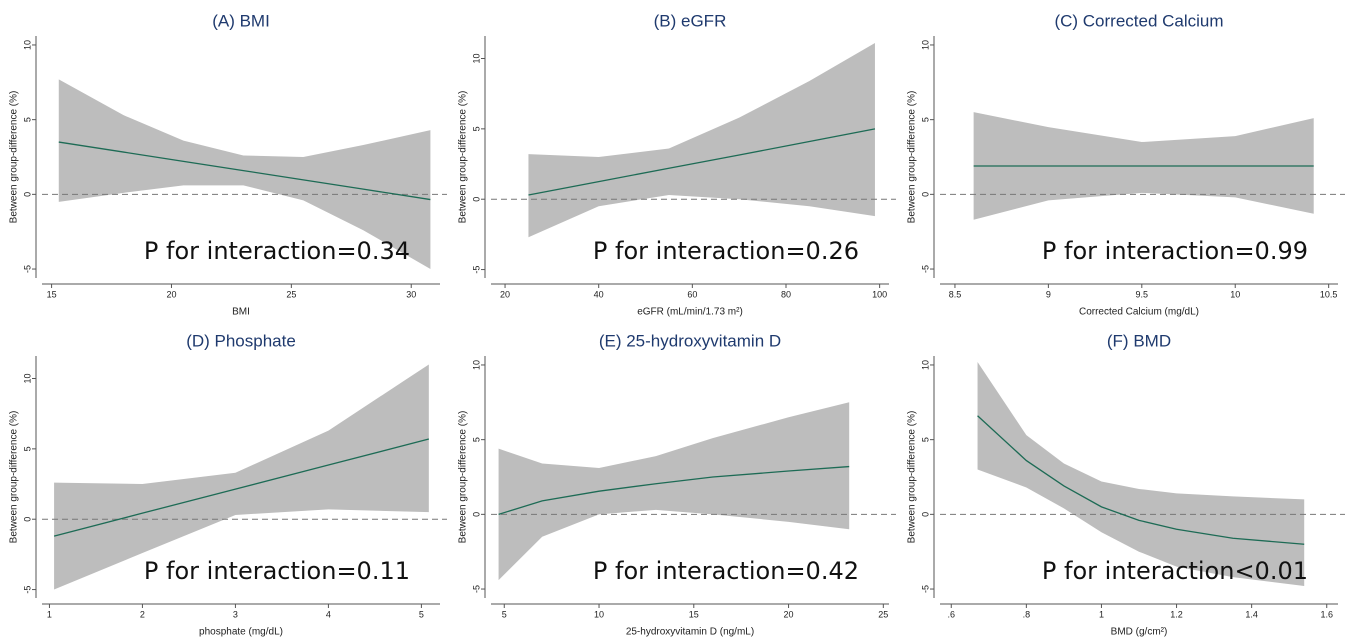 The width and height of the screenshot is (1347, 640). I want to click on x-tick-label: .6, so click(952, 614).